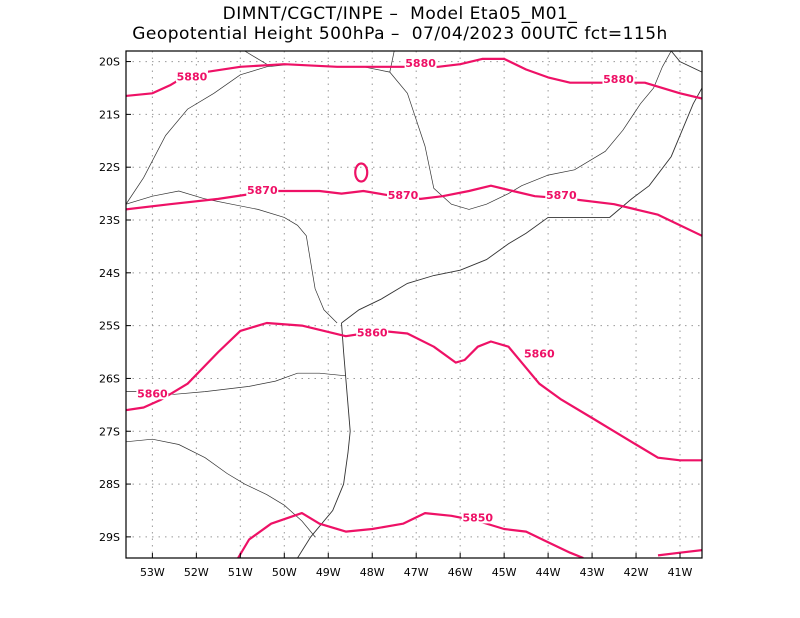 This screenshot has height=618, width=800. What do you see at coordinates (548, 572) in the screenshot?
I see `lon-tick-label: 44W` at bounding box center [548, 572].